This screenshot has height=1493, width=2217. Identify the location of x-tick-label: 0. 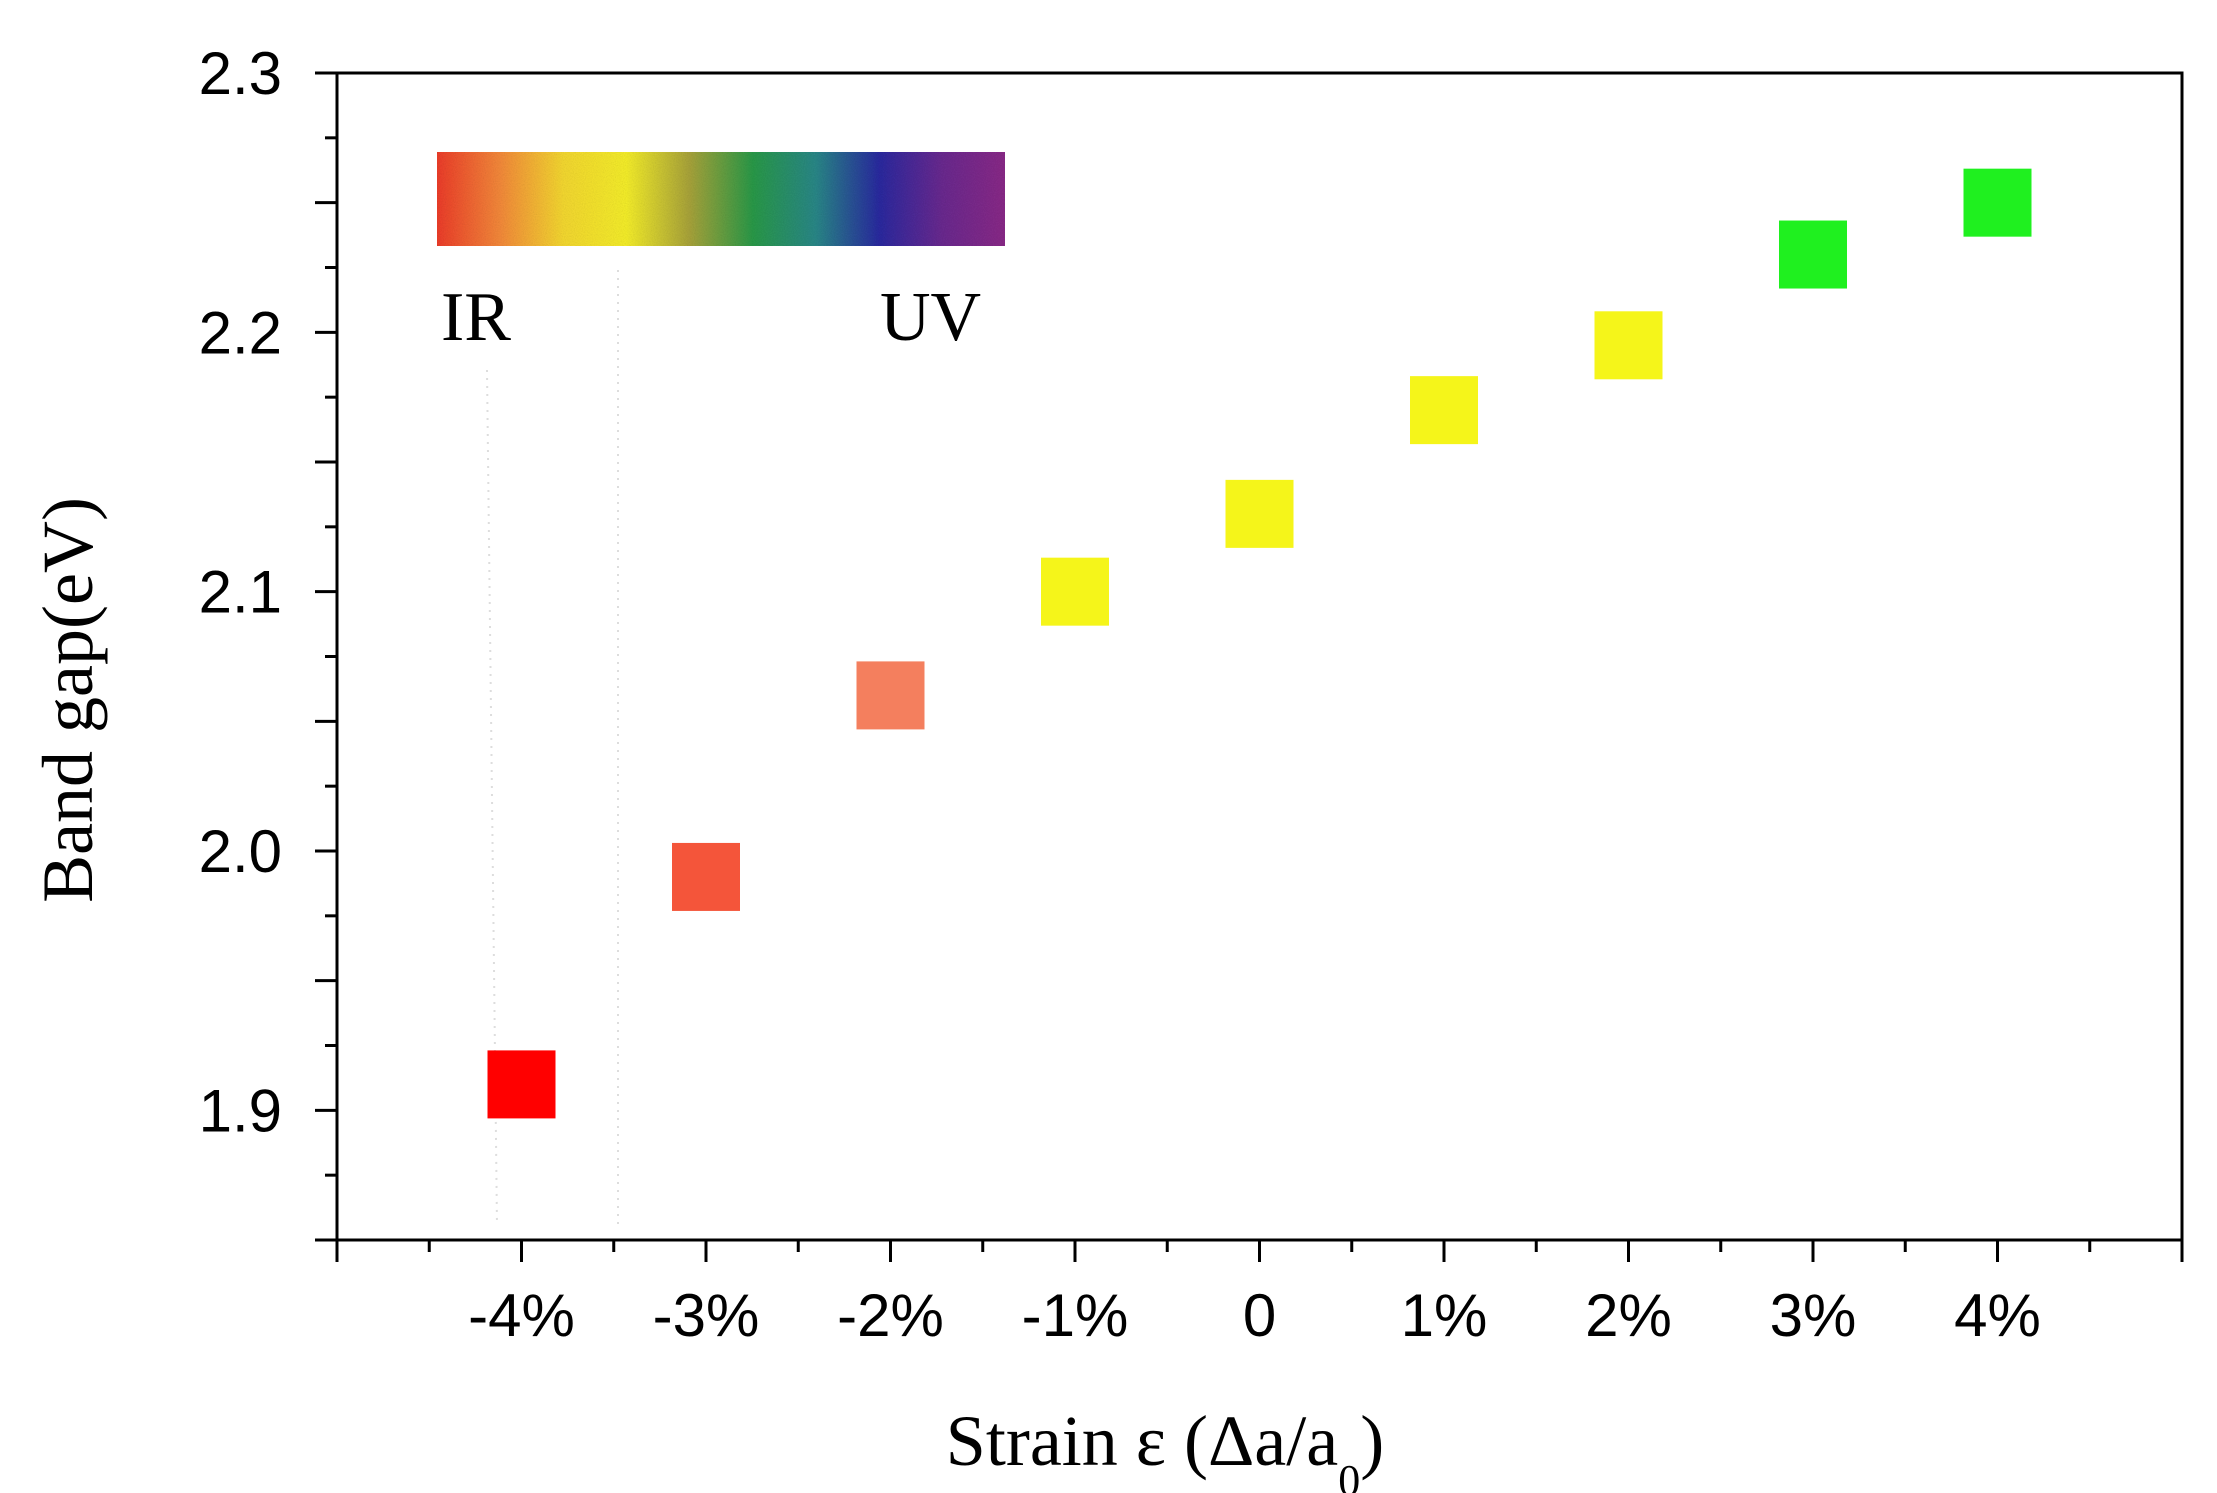
(1259, 1315).